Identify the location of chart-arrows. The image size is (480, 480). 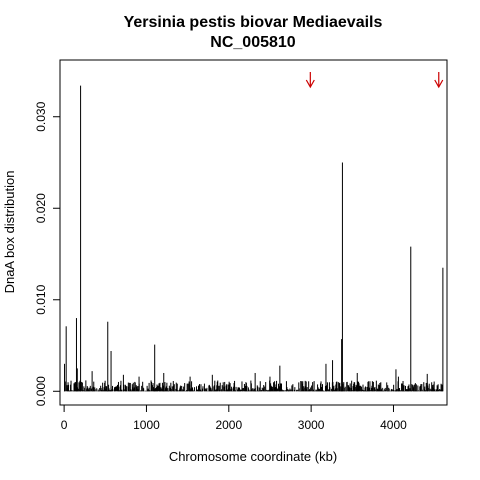
(374, 80).